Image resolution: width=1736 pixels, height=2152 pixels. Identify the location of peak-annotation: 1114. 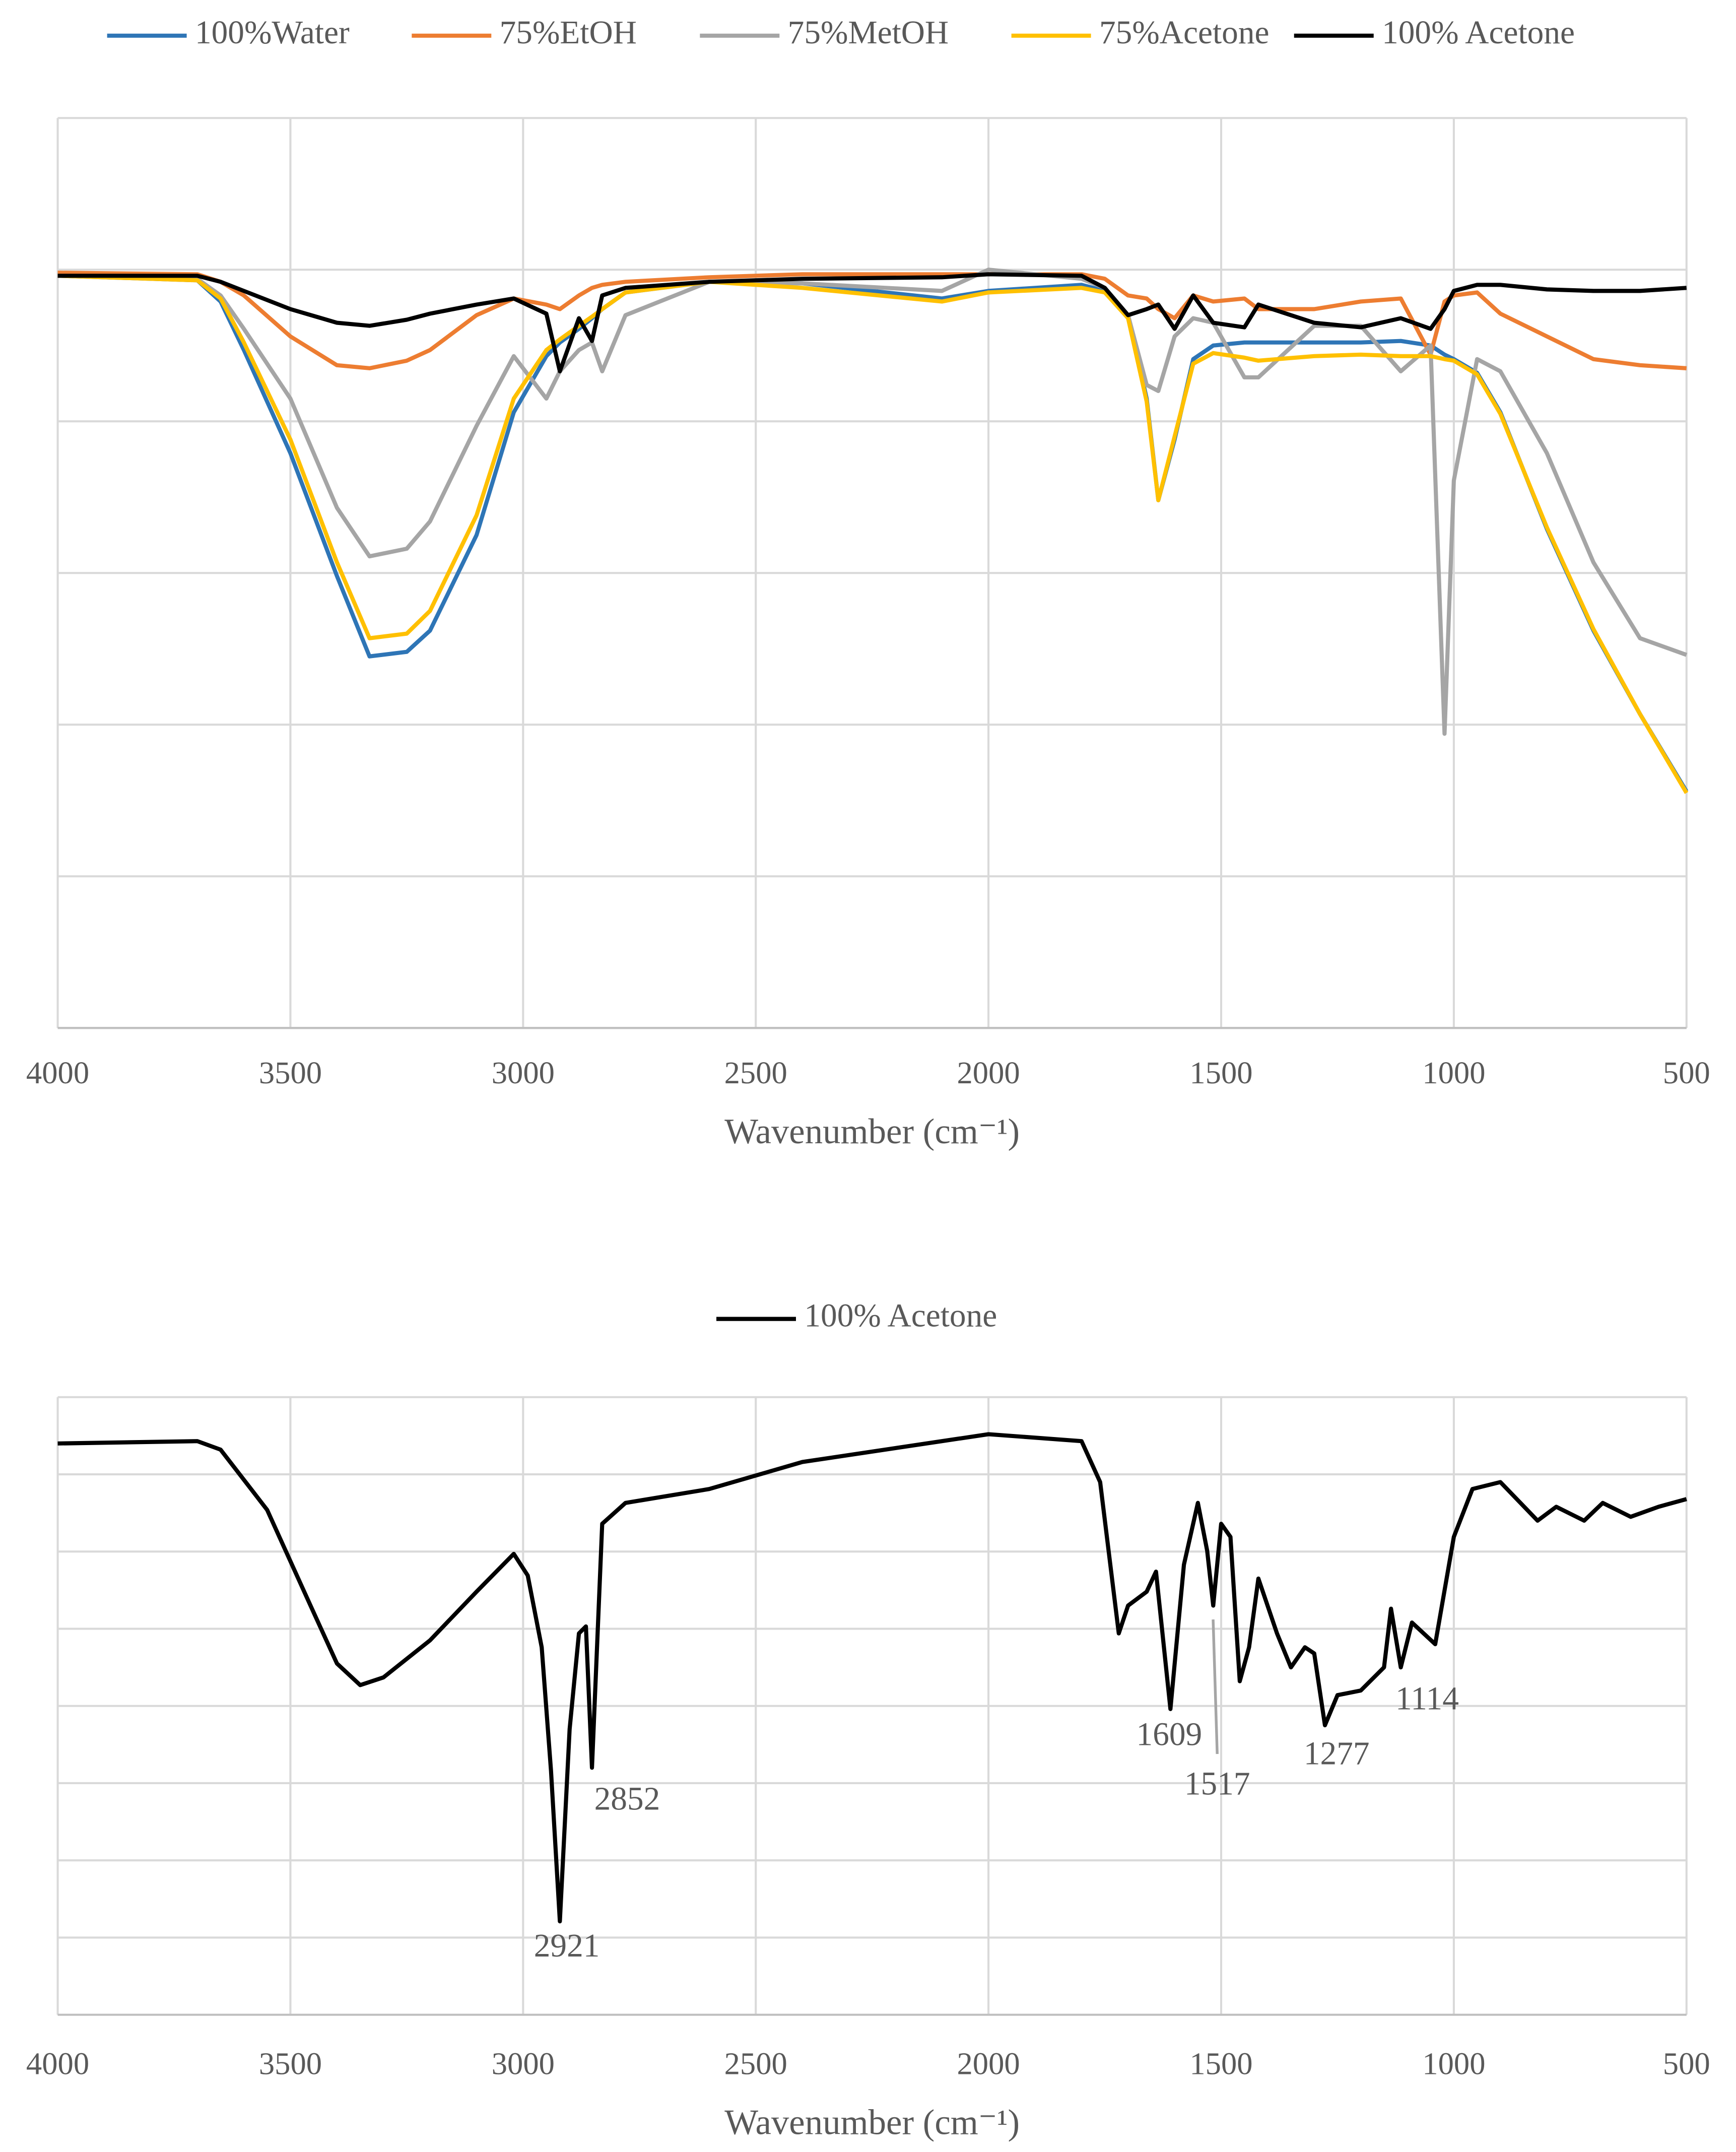
(1427, 1699).